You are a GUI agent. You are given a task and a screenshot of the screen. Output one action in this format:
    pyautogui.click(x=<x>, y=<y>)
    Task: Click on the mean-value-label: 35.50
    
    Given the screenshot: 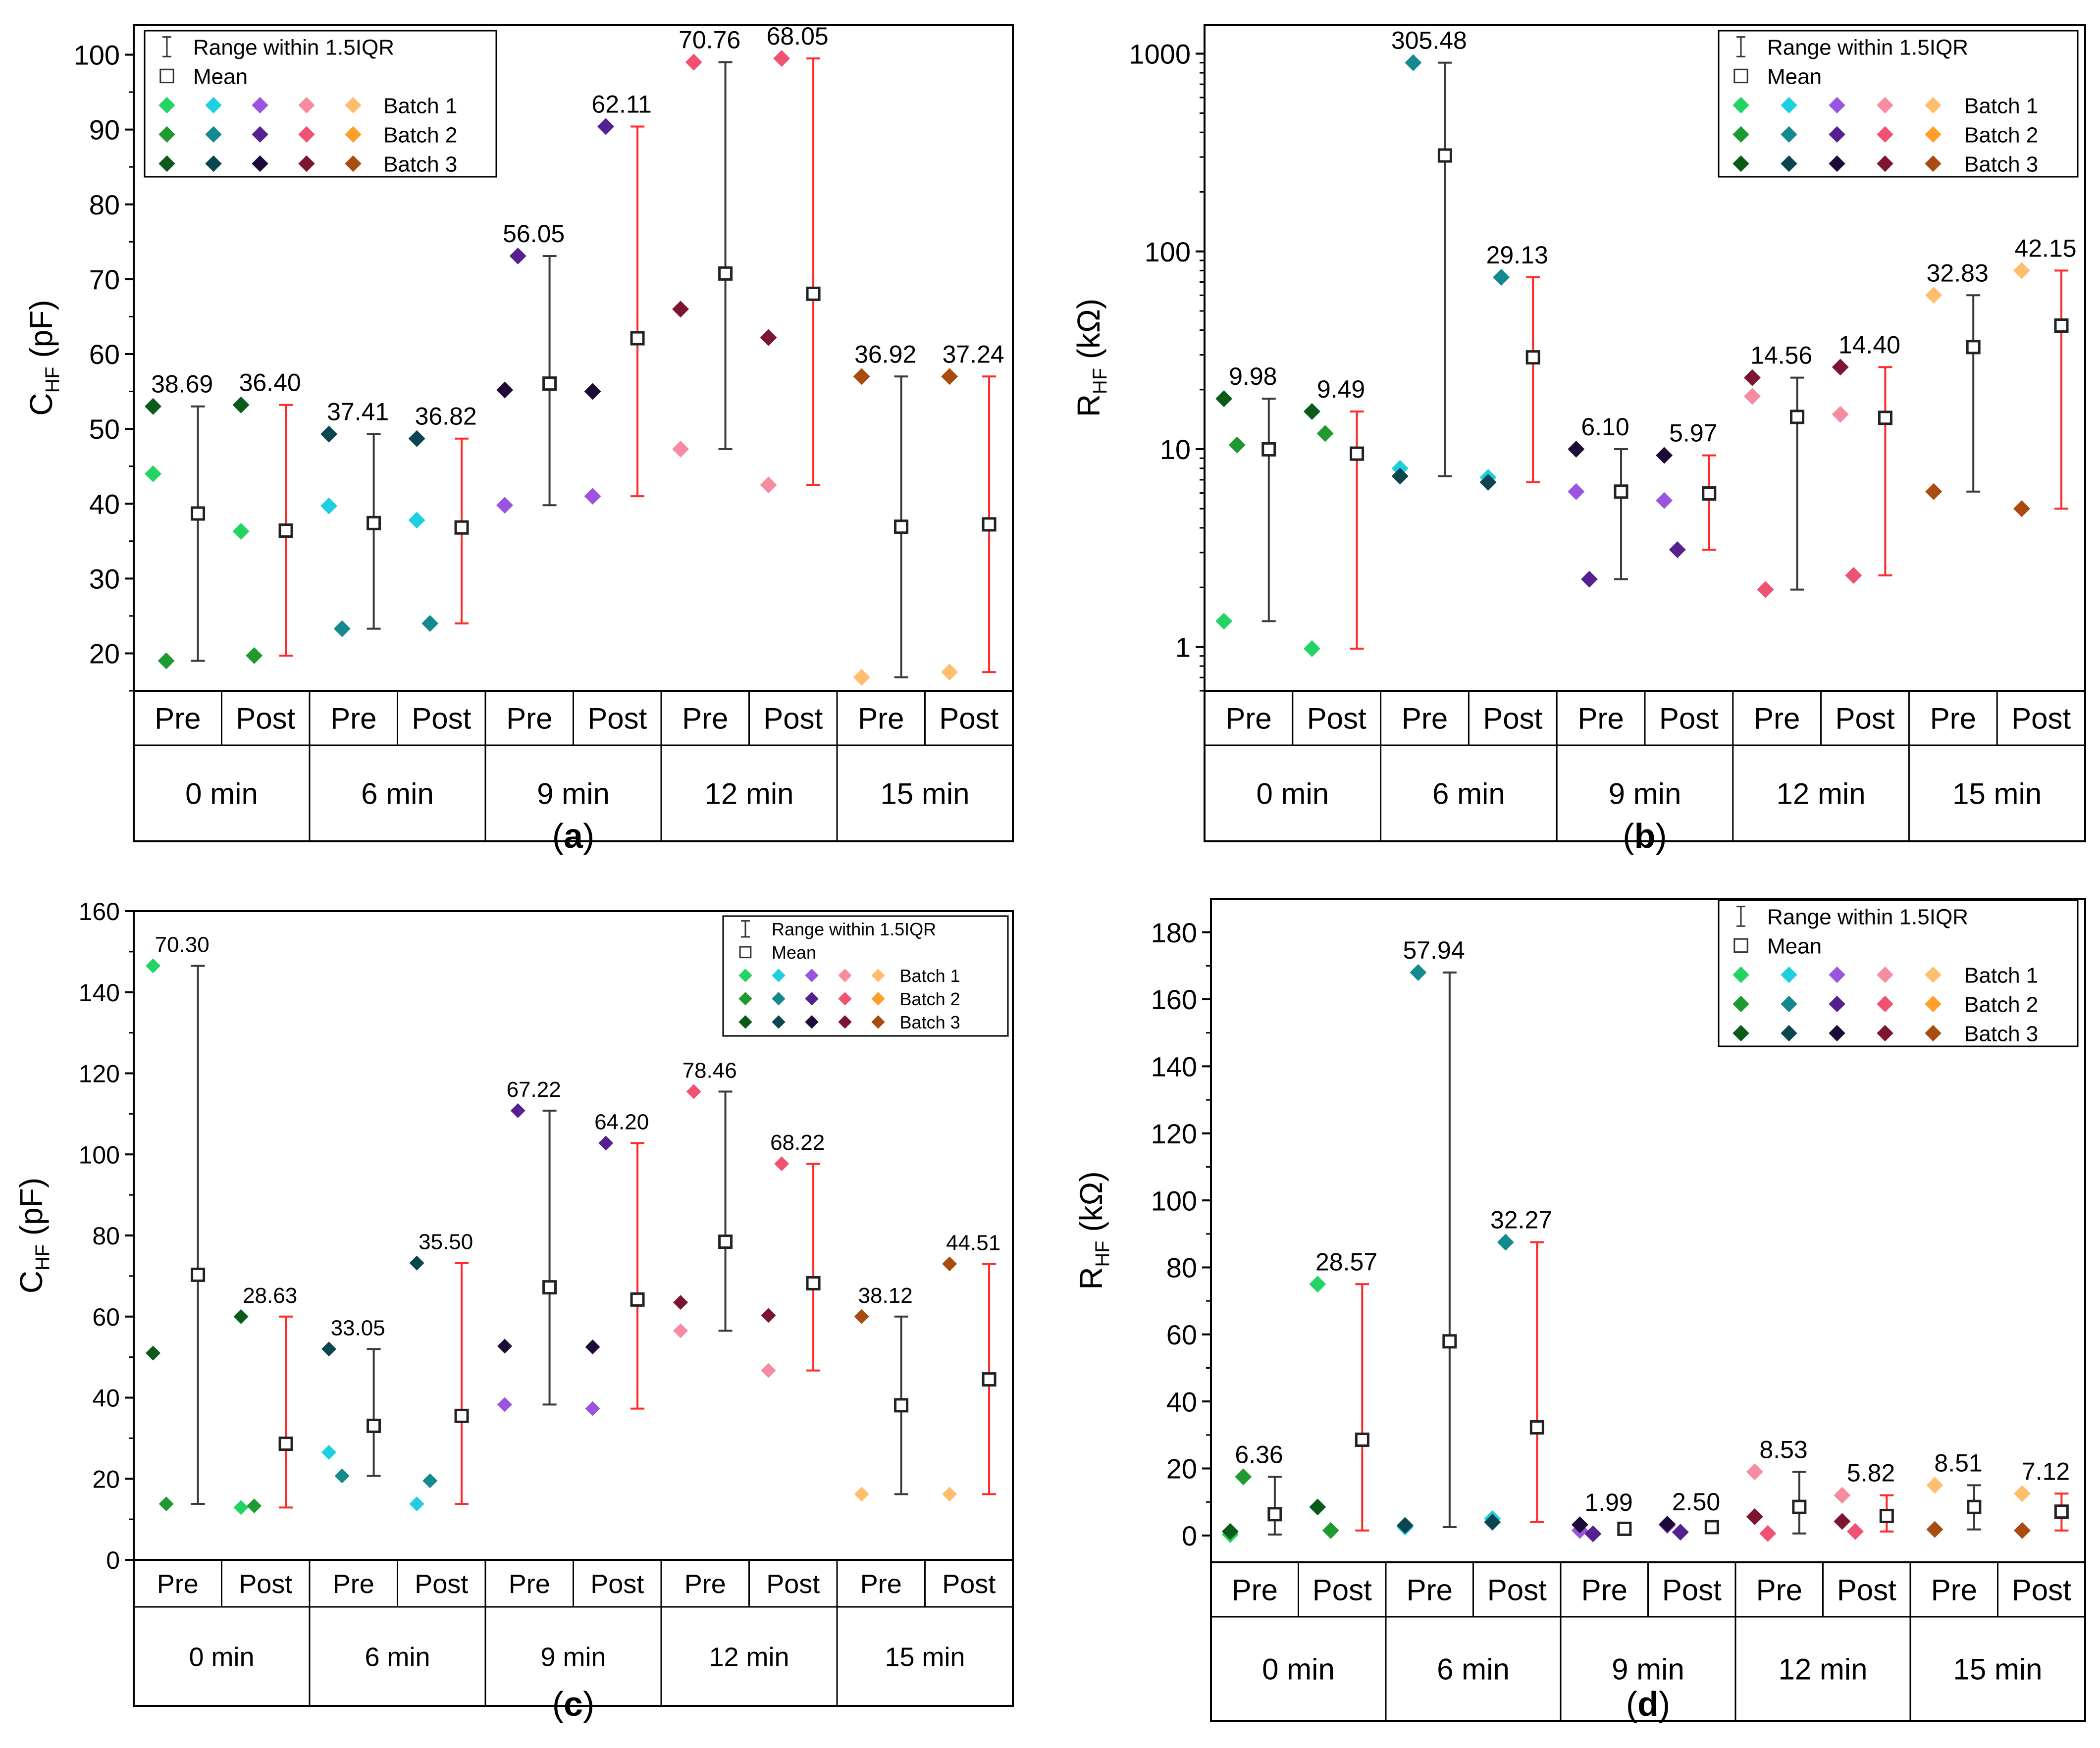 What is the action you would take?
    pyautogui.click(x=446, y=1242)
    